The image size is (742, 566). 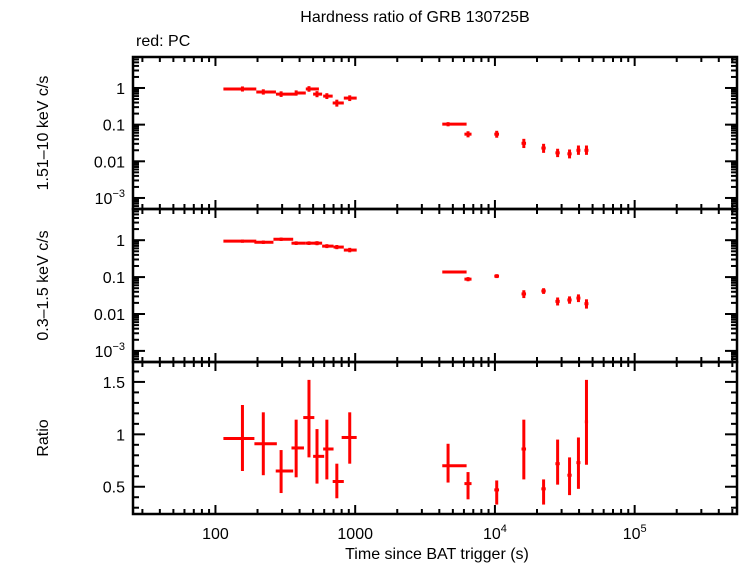 I want to click on x-axis-label: Time since BAT trigger (s), so click(x=437, y=554).